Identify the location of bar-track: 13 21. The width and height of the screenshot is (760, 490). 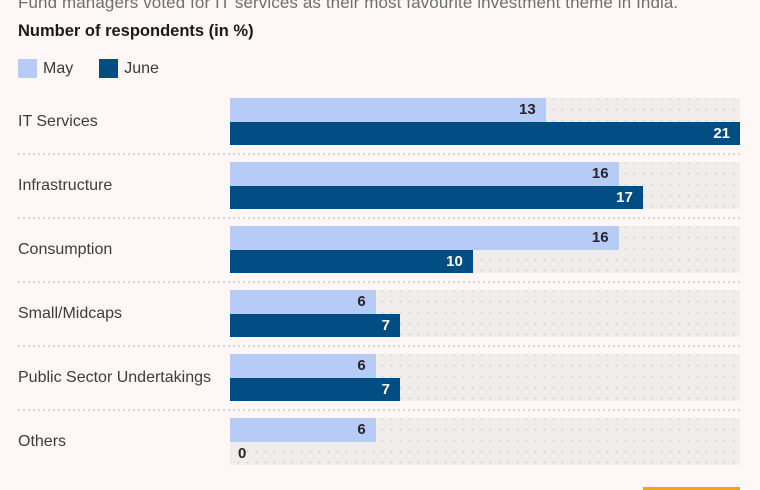
(485, 121).